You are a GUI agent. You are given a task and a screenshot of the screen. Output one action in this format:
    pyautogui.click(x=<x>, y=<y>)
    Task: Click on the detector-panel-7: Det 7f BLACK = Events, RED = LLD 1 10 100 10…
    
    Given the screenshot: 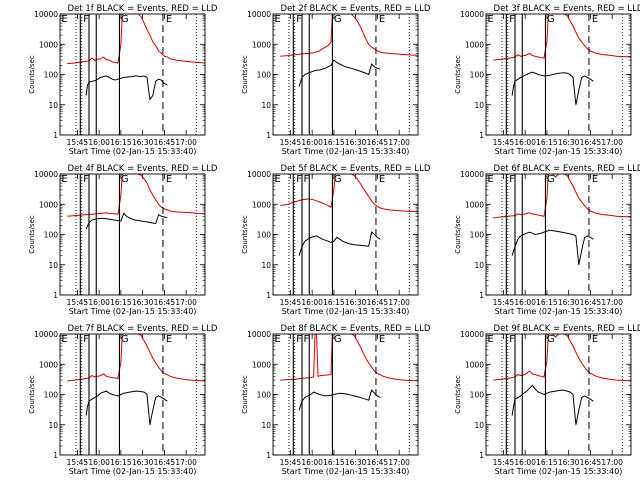 What is the action you would take?
    pyautogui.click(x=123, y=400)
    